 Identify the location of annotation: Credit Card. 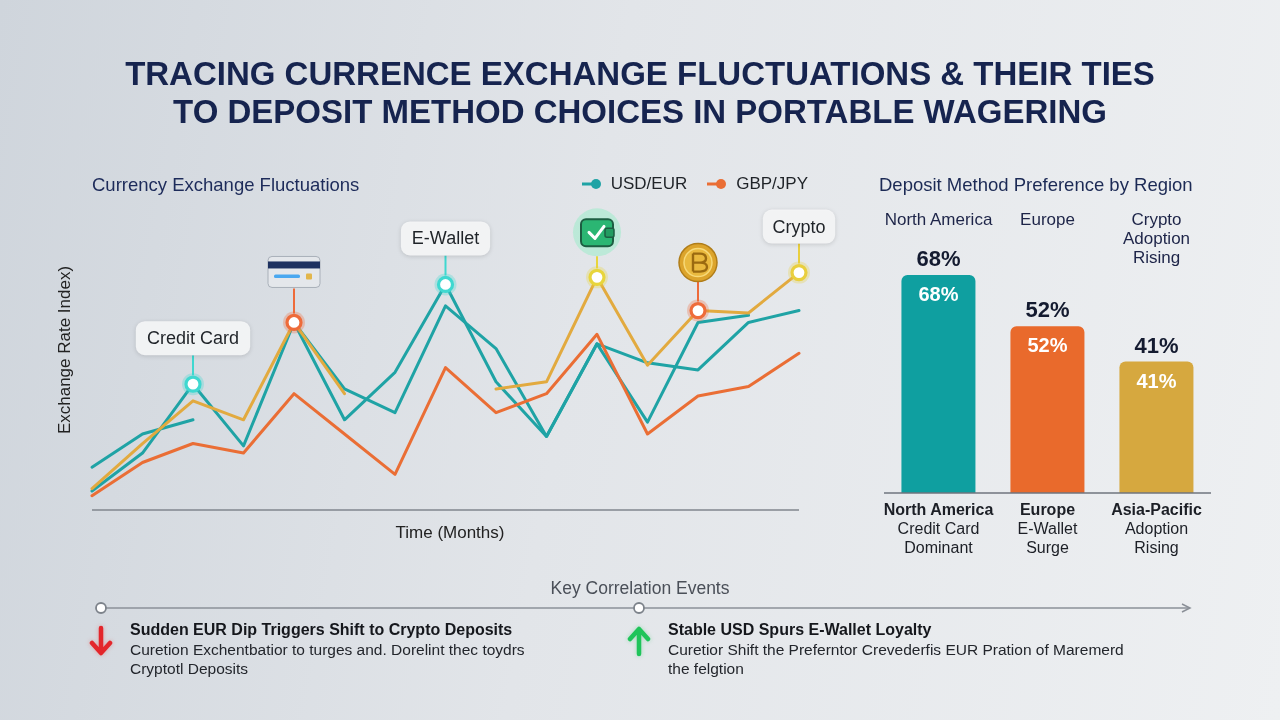
(193, 338).